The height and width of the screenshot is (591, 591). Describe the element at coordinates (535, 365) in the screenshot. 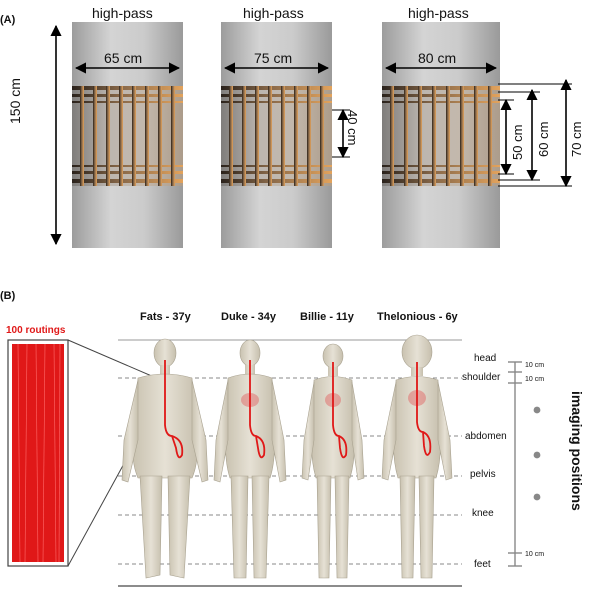

I see `spacing-label-1: 10 cm` at that location.